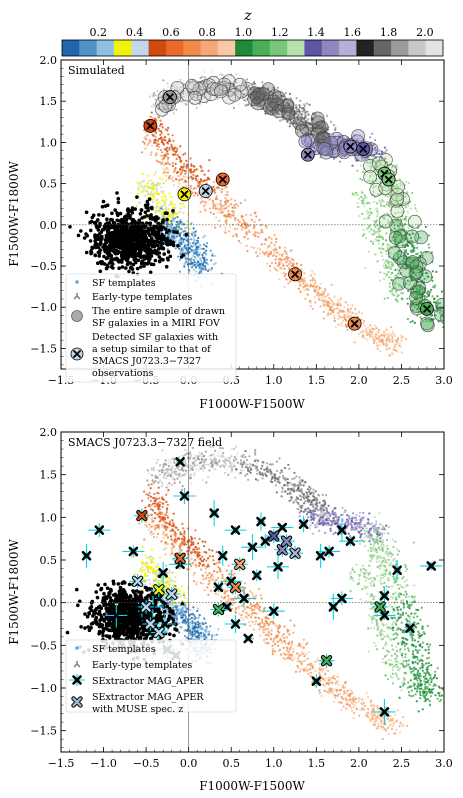 The height and width of the screenshot is (798, 463). Describe the element at coordinates (402, 380) in the screenshot. I see `x-tick-label: 2.5` at that location.